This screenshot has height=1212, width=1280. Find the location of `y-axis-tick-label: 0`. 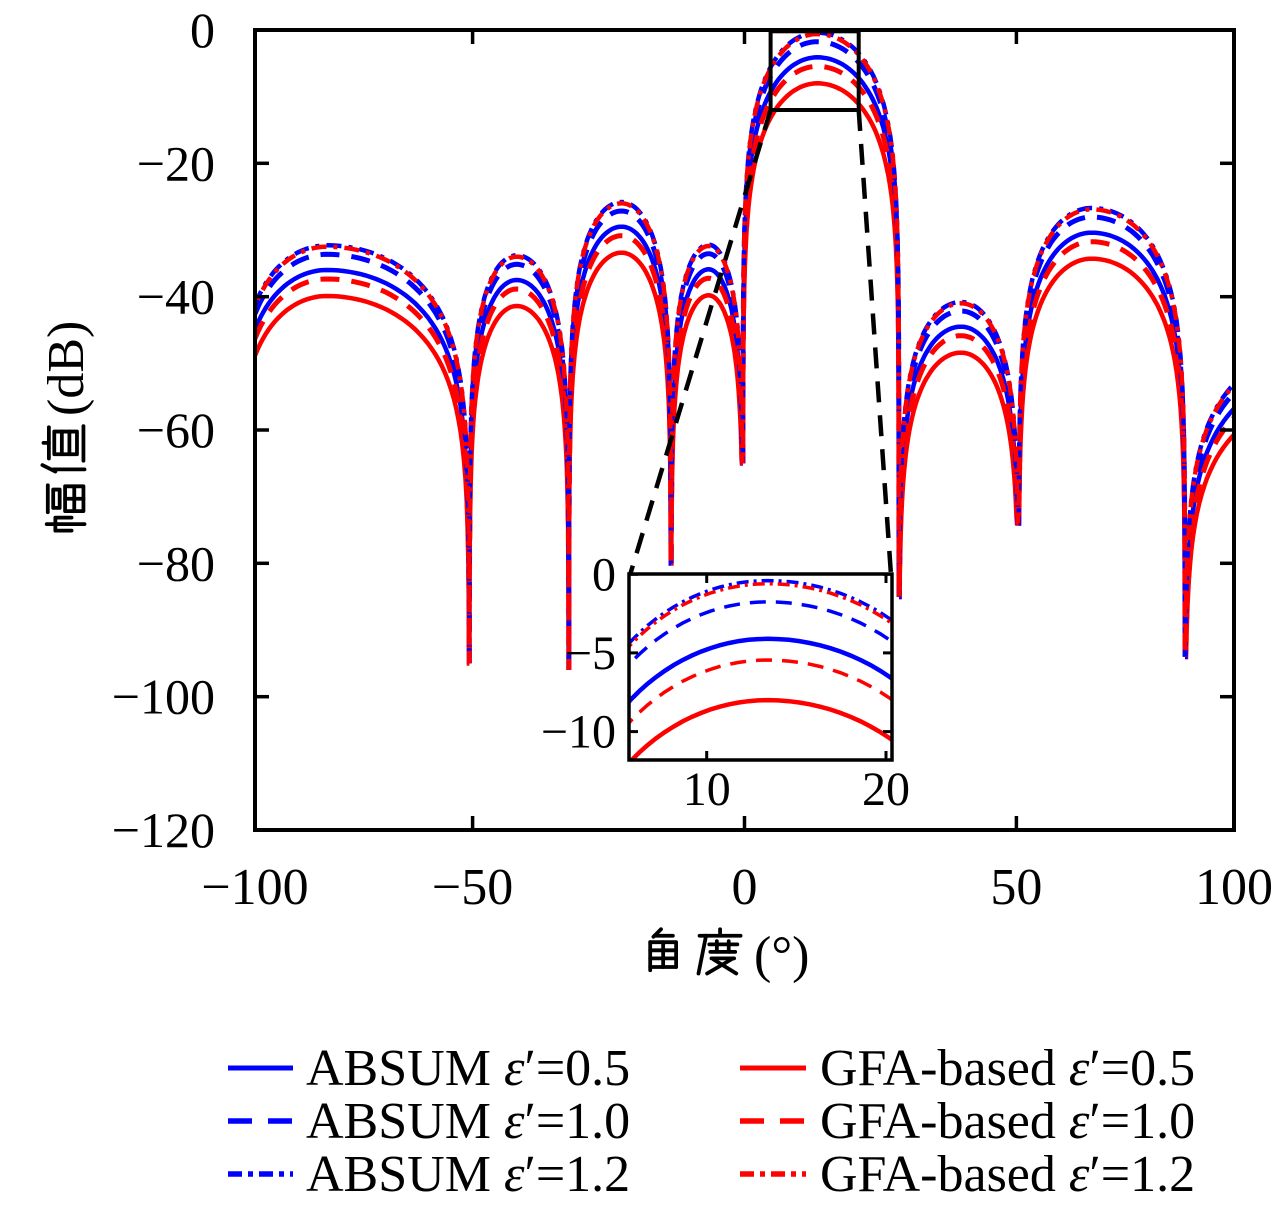

y-axis-tick-label: 0 is located at coordinates (202, 30).